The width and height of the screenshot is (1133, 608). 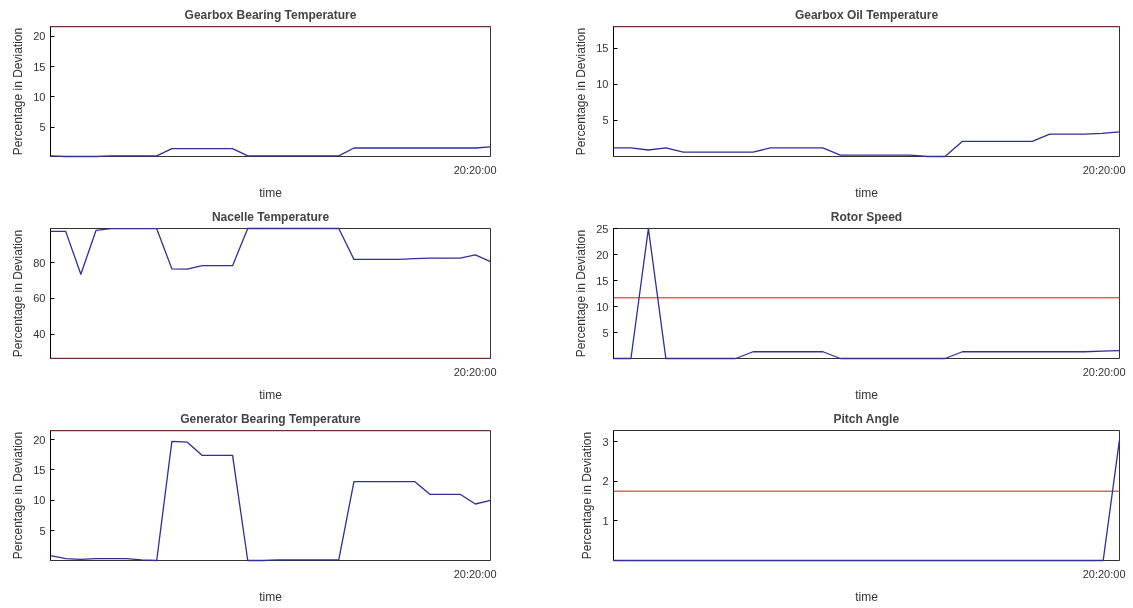 What do you see at coordinates (605, 441) in the screenshot?
I see `y-tick-label: 3` at bounding box center [605, 441].